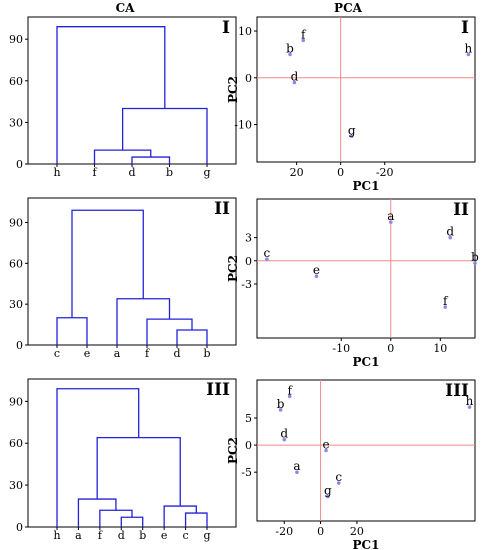  Describe the element at coordinates (246, 284) in the screenshot. I see `y-tick-label: -3` at that location.